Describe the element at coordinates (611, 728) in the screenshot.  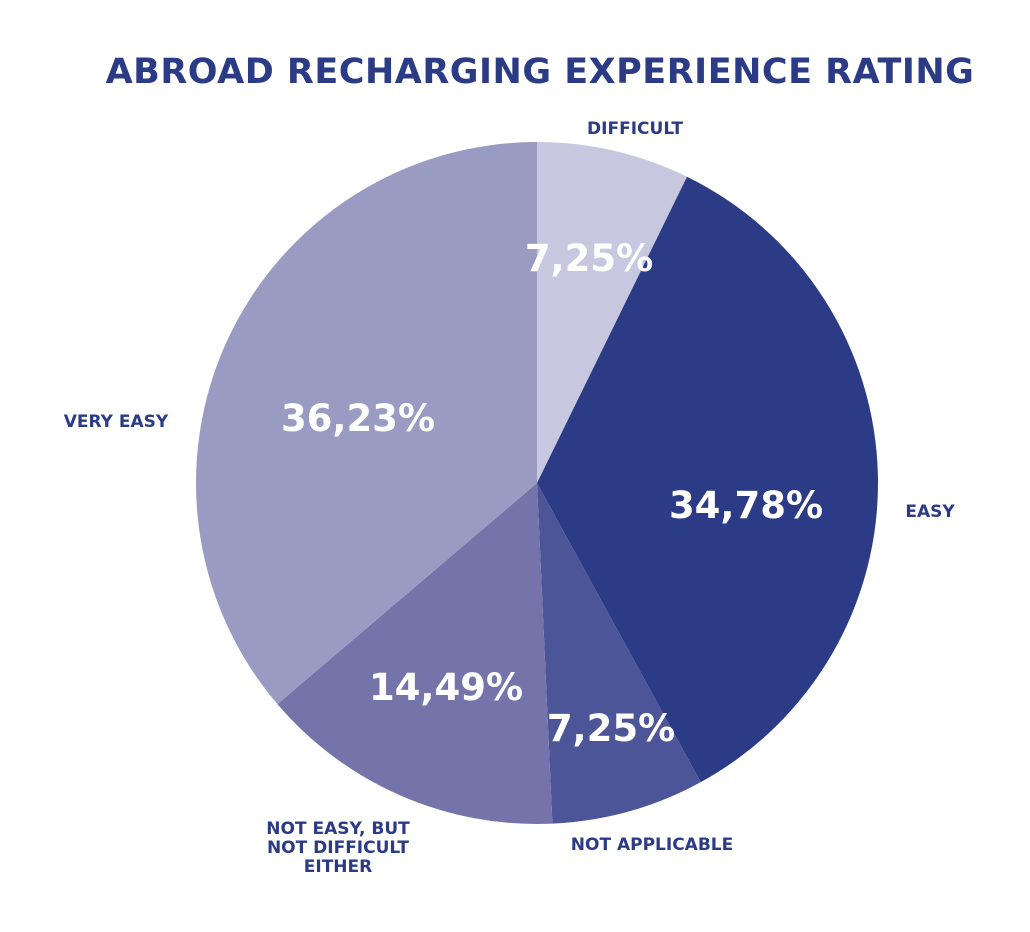
I see `value-label-not-applicable: 7,25%` at that location.